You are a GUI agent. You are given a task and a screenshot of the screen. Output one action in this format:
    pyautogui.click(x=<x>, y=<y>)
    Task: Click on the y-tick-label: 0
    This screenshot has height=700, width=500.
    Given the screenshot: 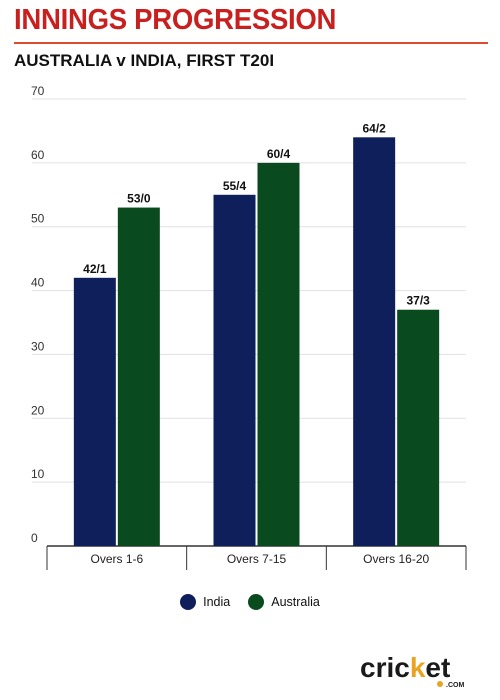 What is the action you would take?
    pyautogui.click(x=34, y=538)
    